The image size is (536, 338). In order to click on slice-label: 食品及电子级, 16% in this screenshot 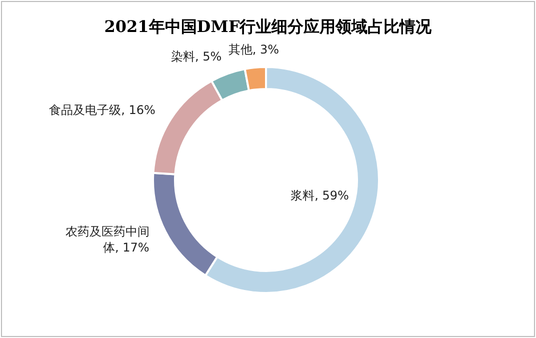, I will do `click(102, 109)`.